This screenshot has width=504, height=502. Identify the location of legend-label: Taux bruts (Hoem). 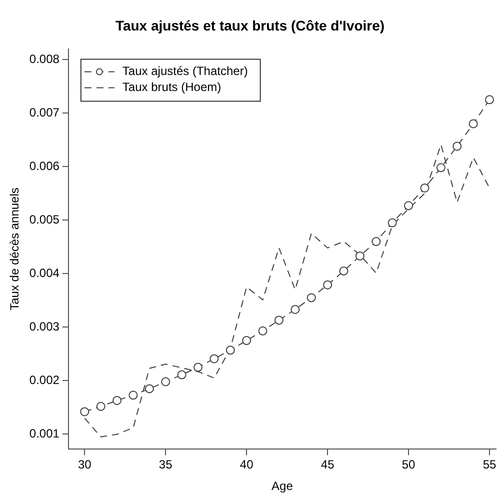
(172, 87).